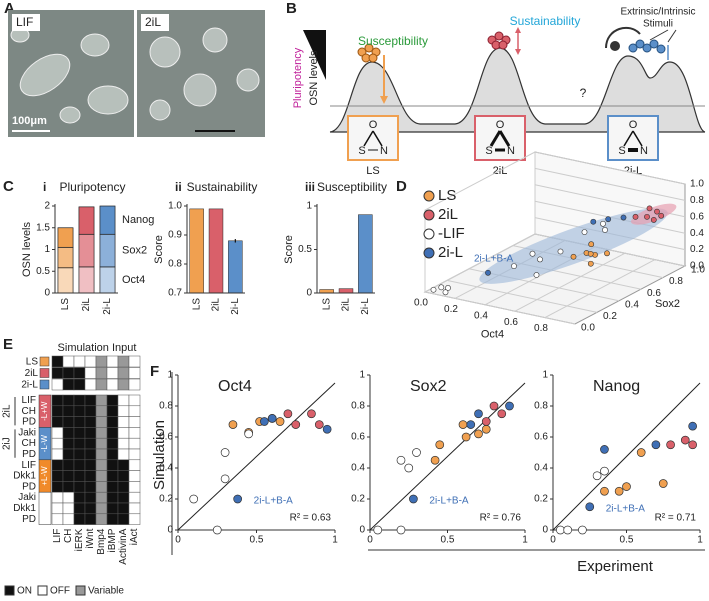 The image size is (709, 601). What do you see at coordinates (123, 546) in the screenshot?
I see `column-label: ActivinA` at bounding box center [123, 546].